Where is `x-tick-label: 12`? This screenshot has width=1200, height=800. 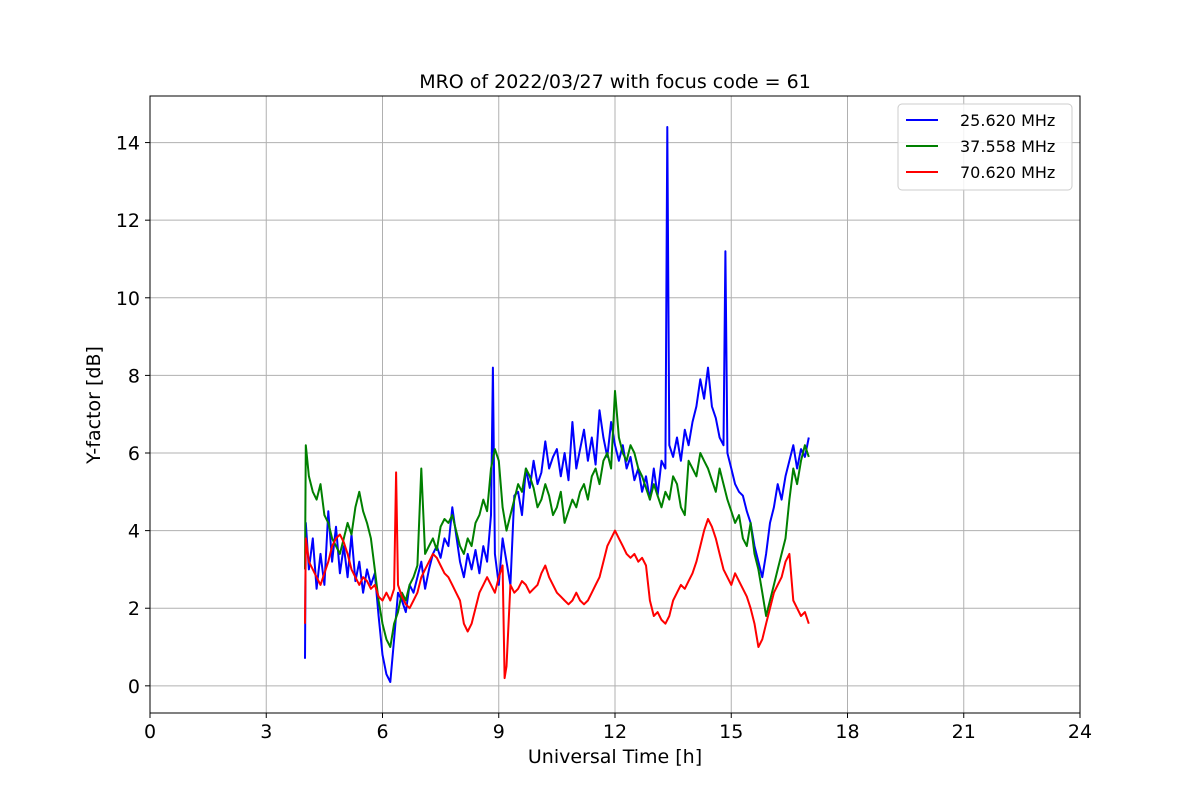
x-tick-label: 12 is located at coordinates (615, 732).